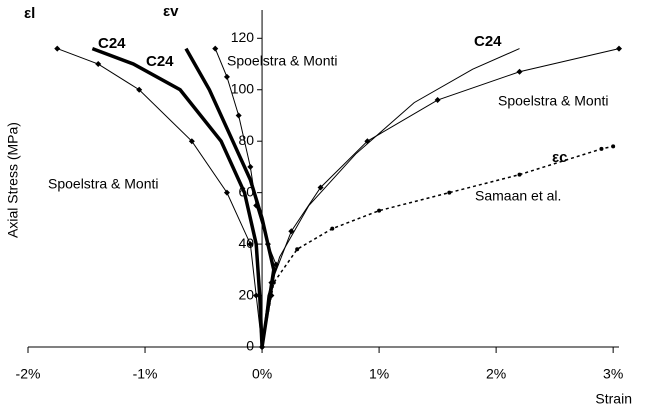 Image resolution: width=646 pixels, height=411 pixels. I want to click on annotation: εl, so click(29, 13).